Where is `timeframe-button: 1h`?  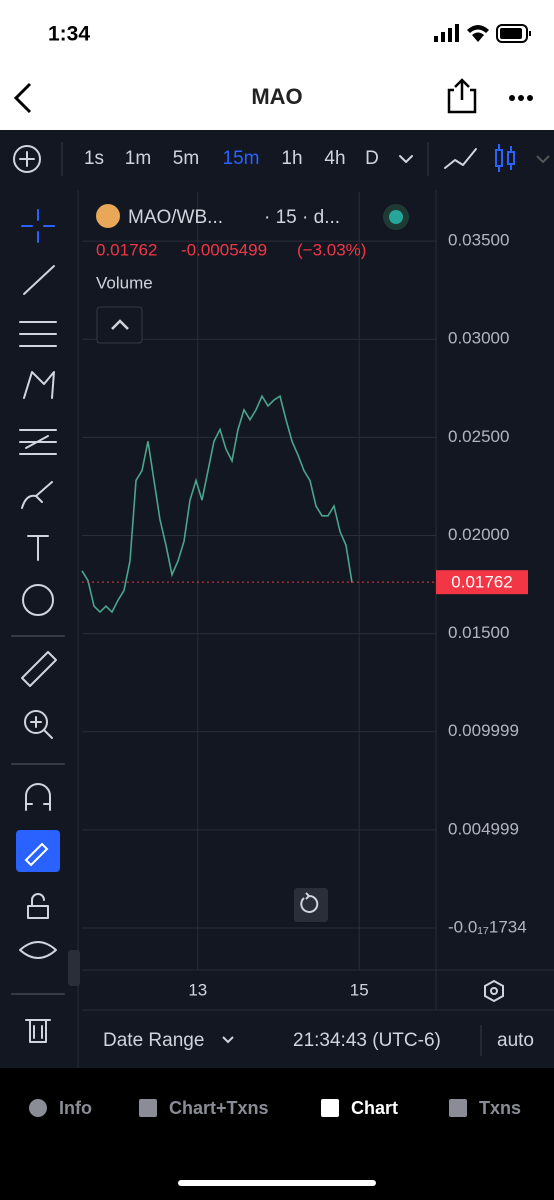 timeframe-button: 1h is located at coordinates (291, 158).